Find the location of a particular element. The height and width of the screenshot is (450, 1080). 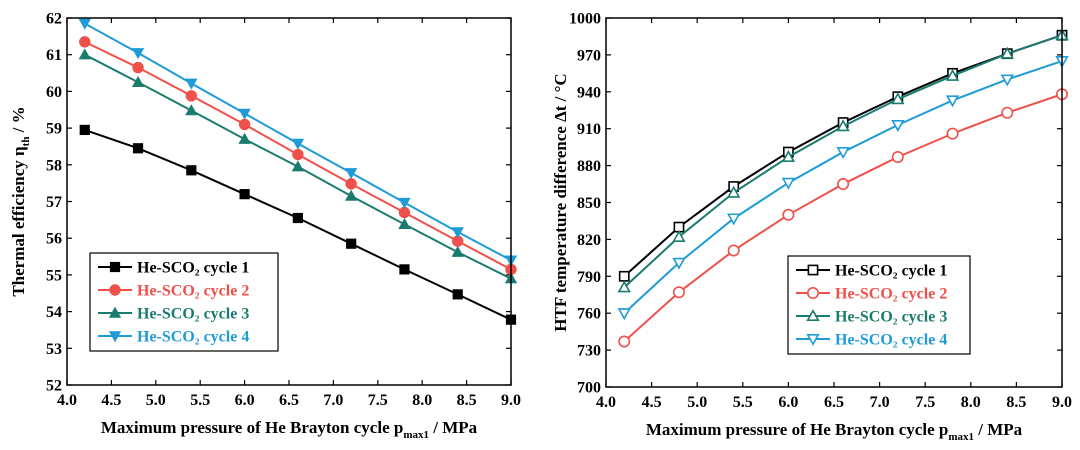

y-tick-label: 970 is located at coordinates (589, 55).